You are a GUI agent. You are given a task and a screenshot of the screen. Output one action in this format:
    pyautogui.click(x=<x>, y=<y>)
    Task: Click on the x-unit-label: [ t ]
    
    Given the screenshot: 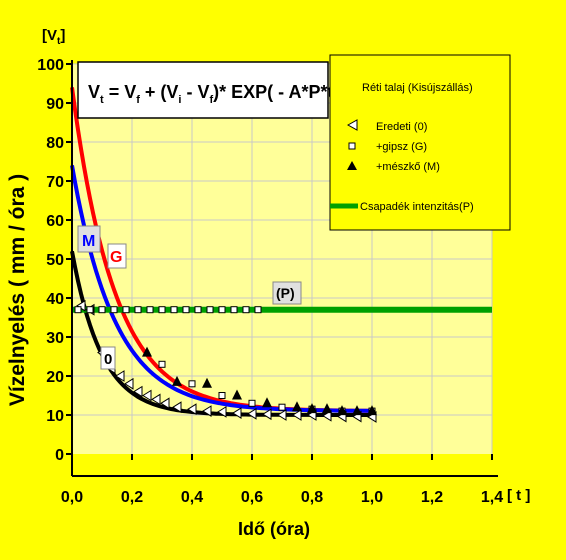 What is the action you would take?
    pyautogui.click(x=518, y=495)
    